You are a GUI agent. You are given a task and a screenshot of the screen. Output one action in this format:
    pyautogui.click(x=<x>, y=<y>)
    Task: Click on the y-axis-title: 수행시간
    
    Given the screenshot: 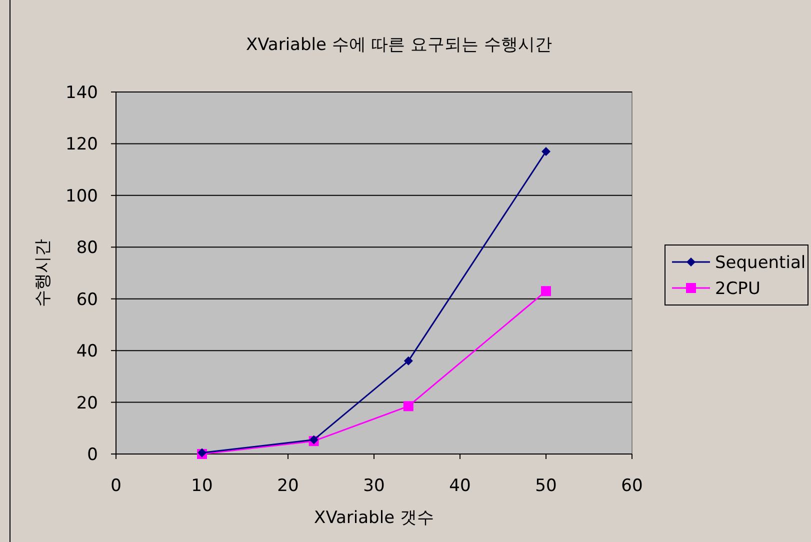 What is the action you would take?
    pyautogui.click(x=43, y=273)
    